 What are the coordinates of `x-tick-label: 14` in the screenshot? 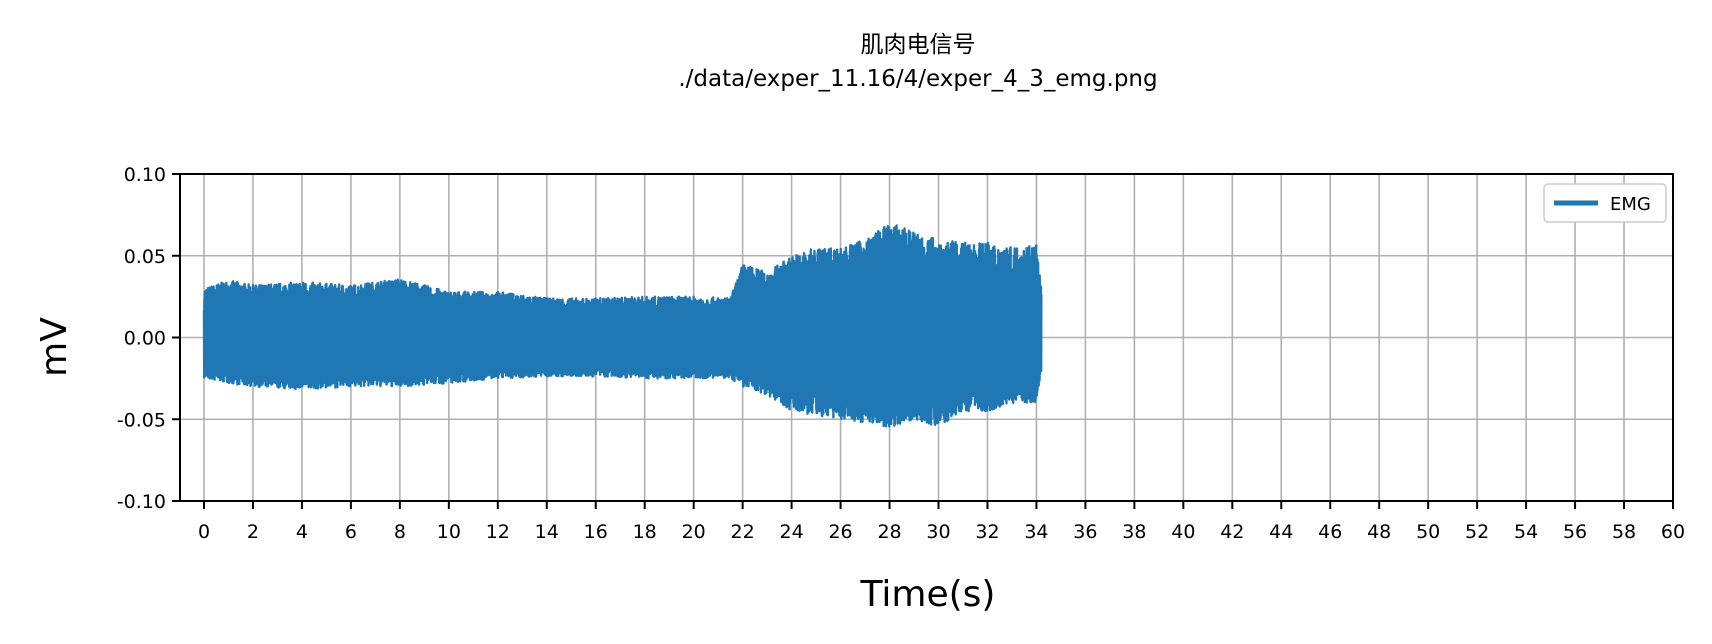 It's located at (547, 532).